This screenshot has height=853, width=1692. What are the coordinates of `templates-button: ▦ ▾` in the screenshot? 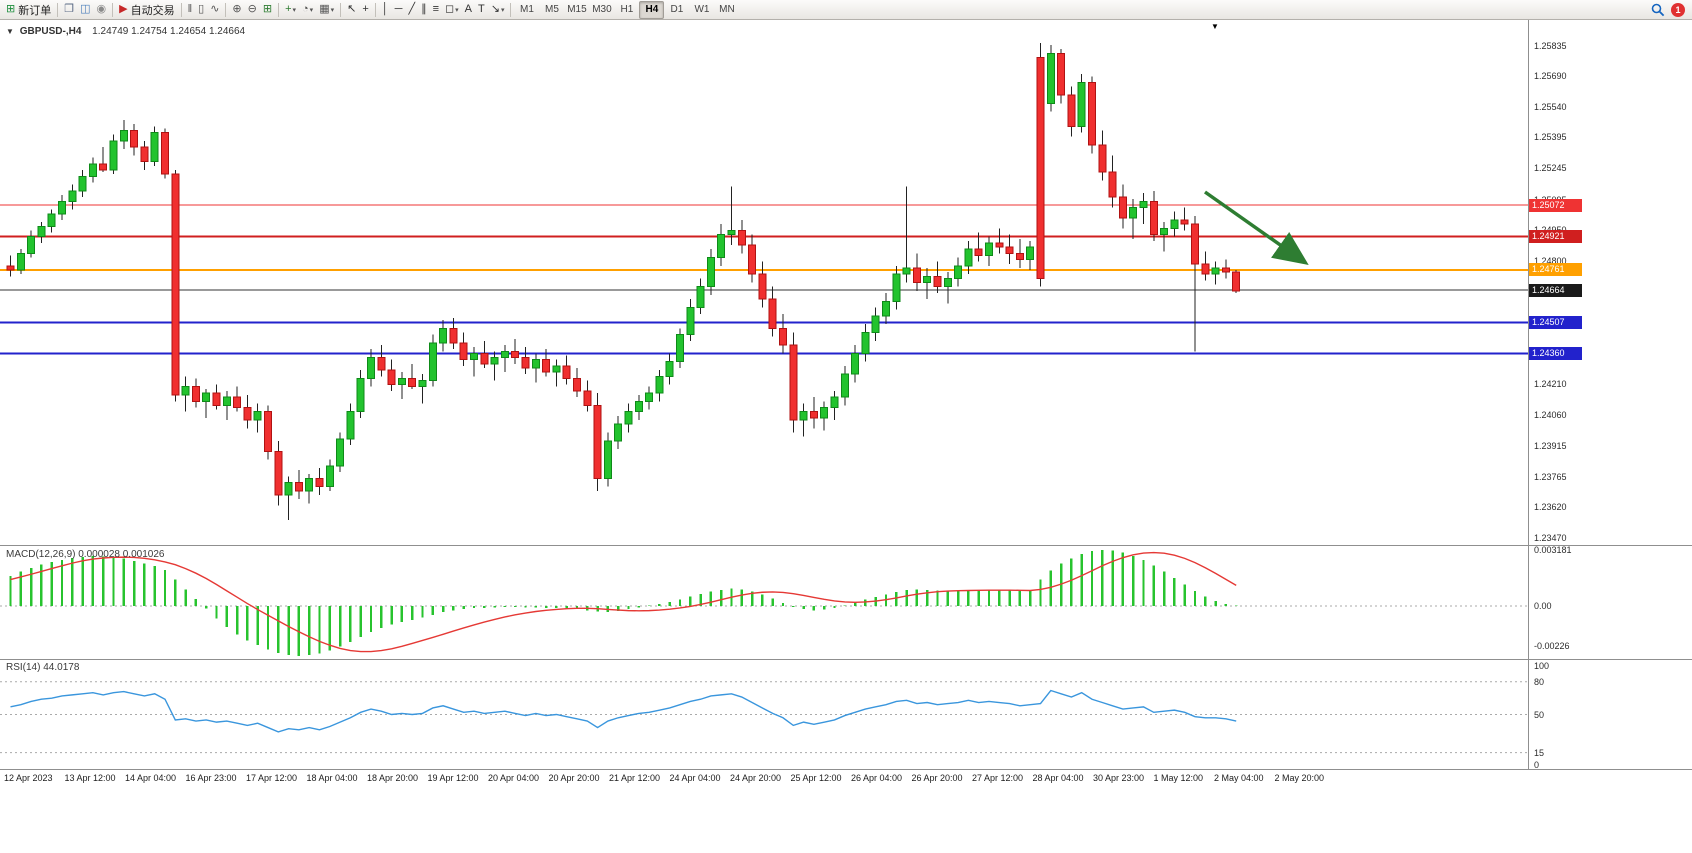 It's located at (326, 9).